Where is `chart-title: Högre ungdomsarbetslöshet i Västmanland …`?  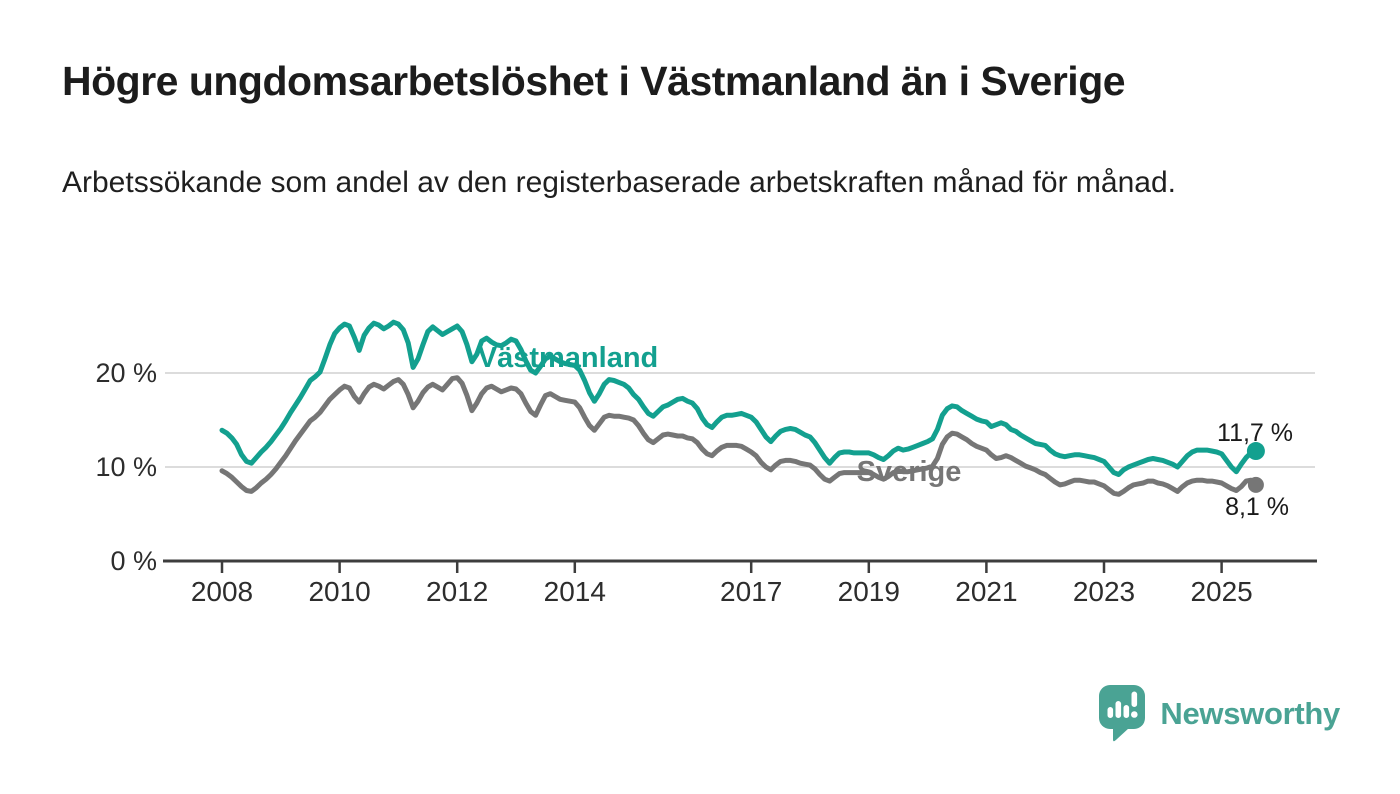
chart-title: Högre ungdomsarbetslöshet i Västmanland … is located at coordinates (594, 81).